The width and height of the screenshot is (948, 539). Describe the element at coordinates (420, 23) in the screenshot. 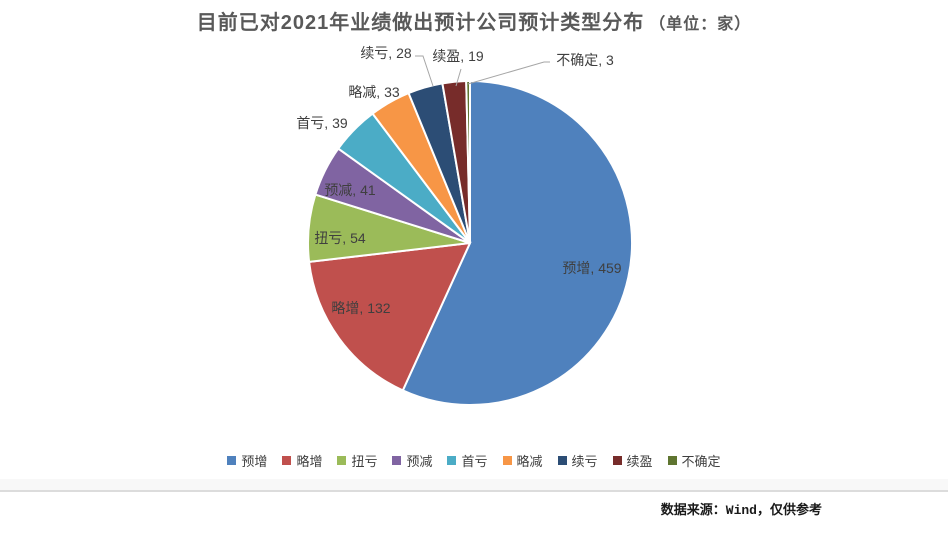

I see `chart-title-text: 目前已对2021年业绩做出预计公司预计类型分布` at that location.